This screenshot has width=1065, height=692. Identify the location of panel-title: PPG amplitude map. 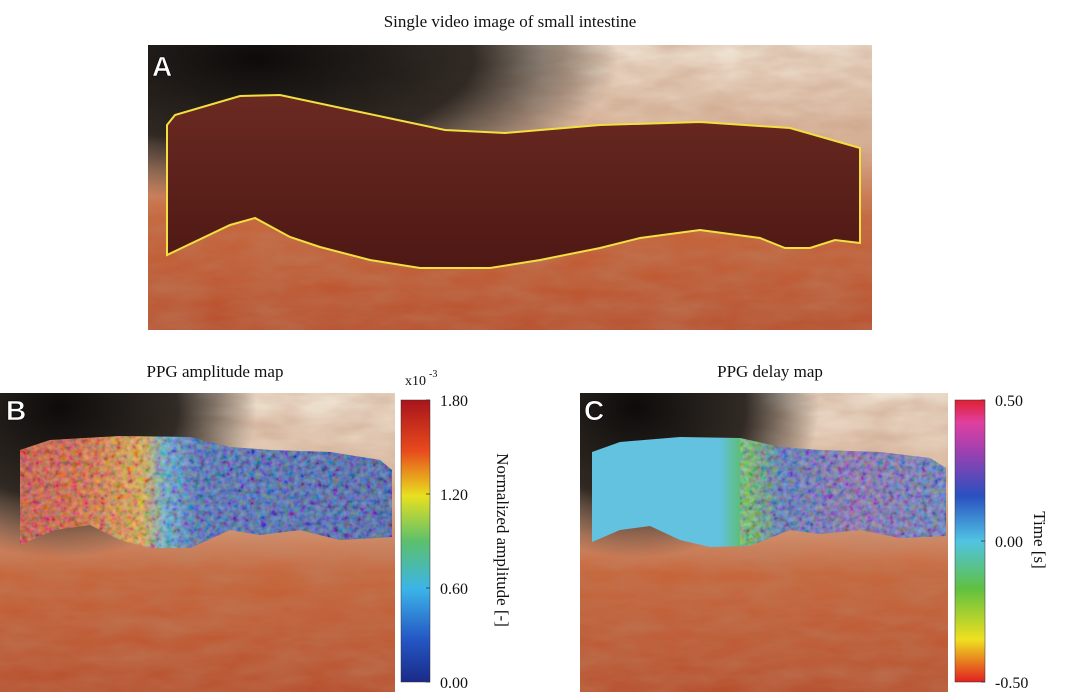
(215, 371).